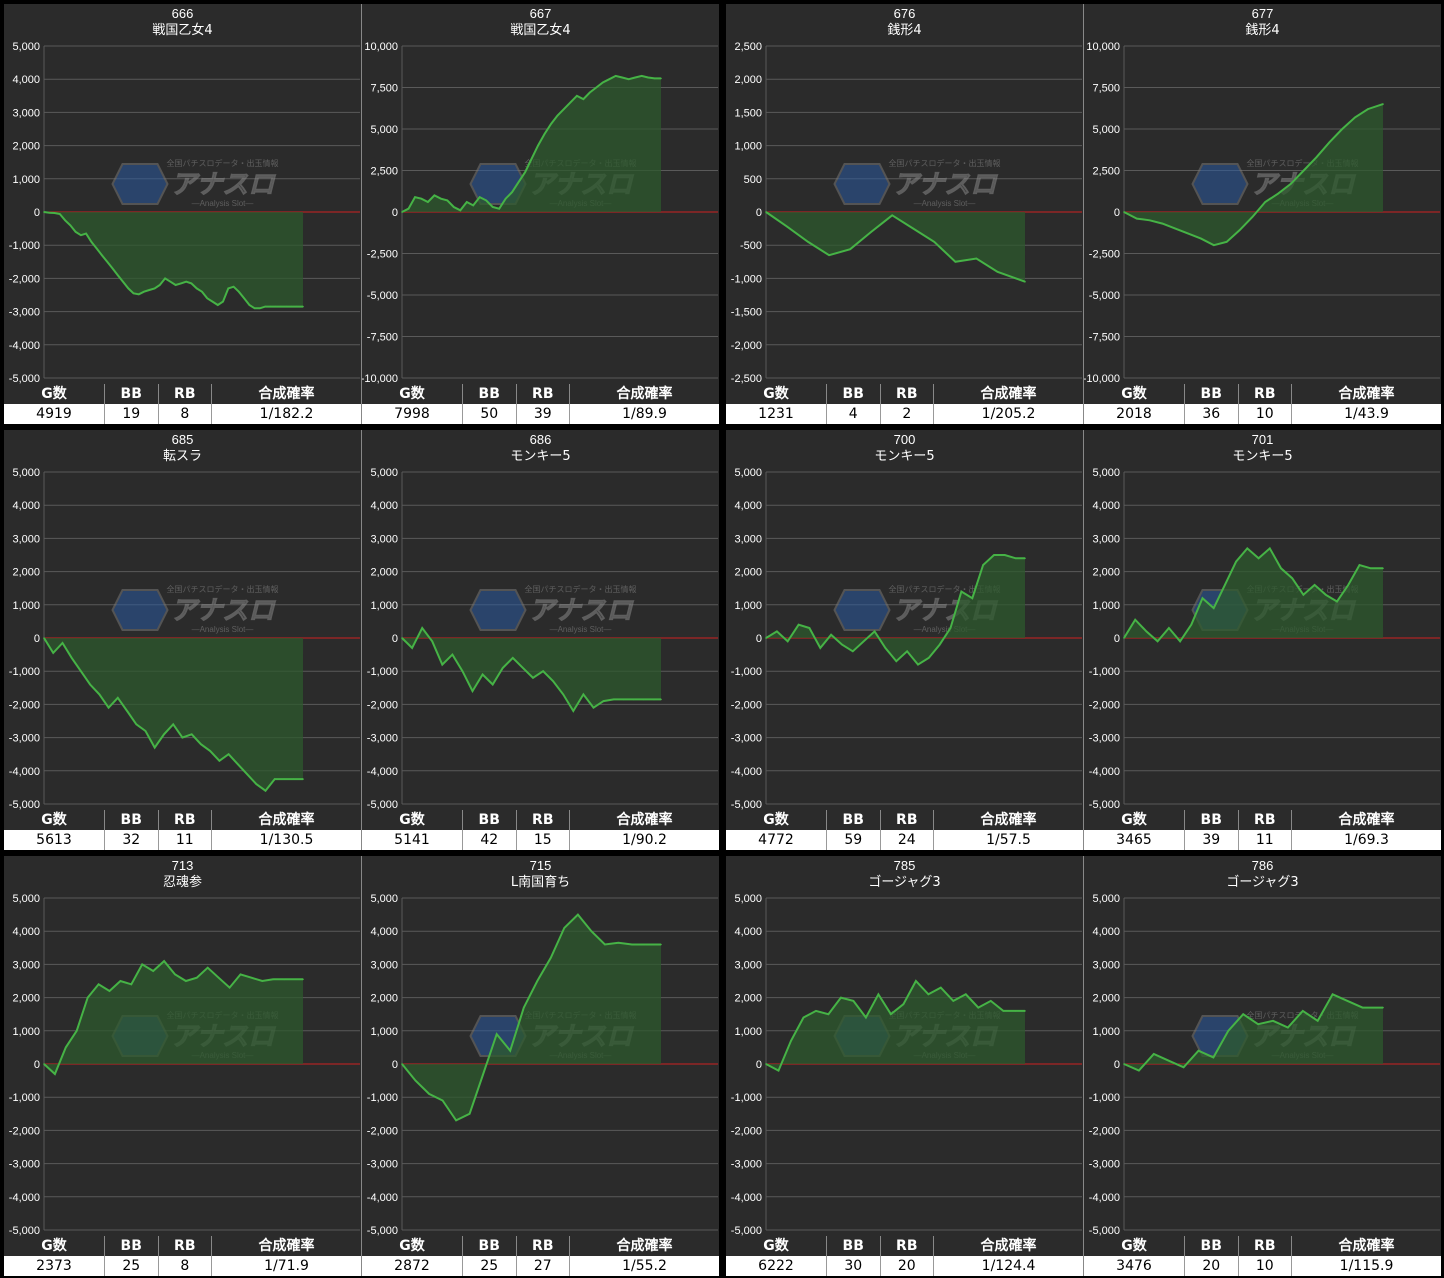 The image size is (1444, 1278). What do you see at coordinates (1262, 404) in the screenshot?
I see `stats-table: G数 BB RB 合成確率 2018 36 10 1/43.9` at bounding box center [1262, 404].